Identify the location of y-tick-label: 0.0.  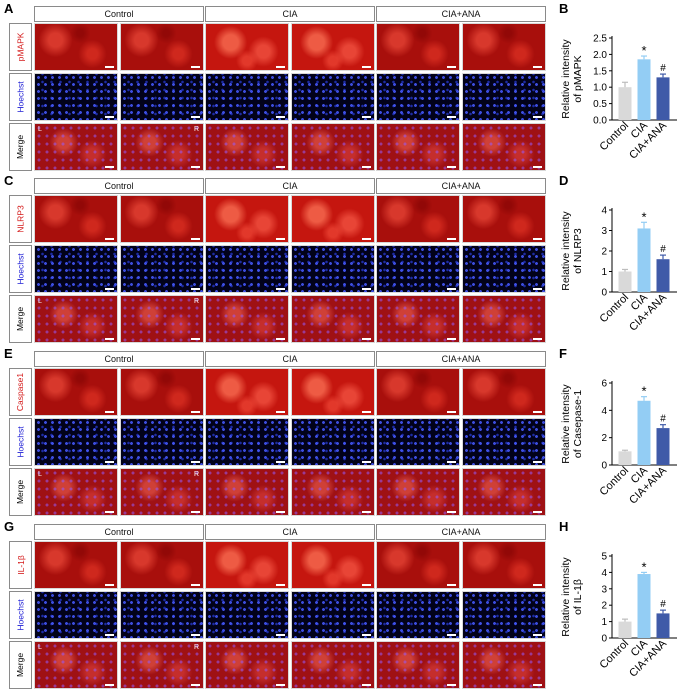
(600, 121).